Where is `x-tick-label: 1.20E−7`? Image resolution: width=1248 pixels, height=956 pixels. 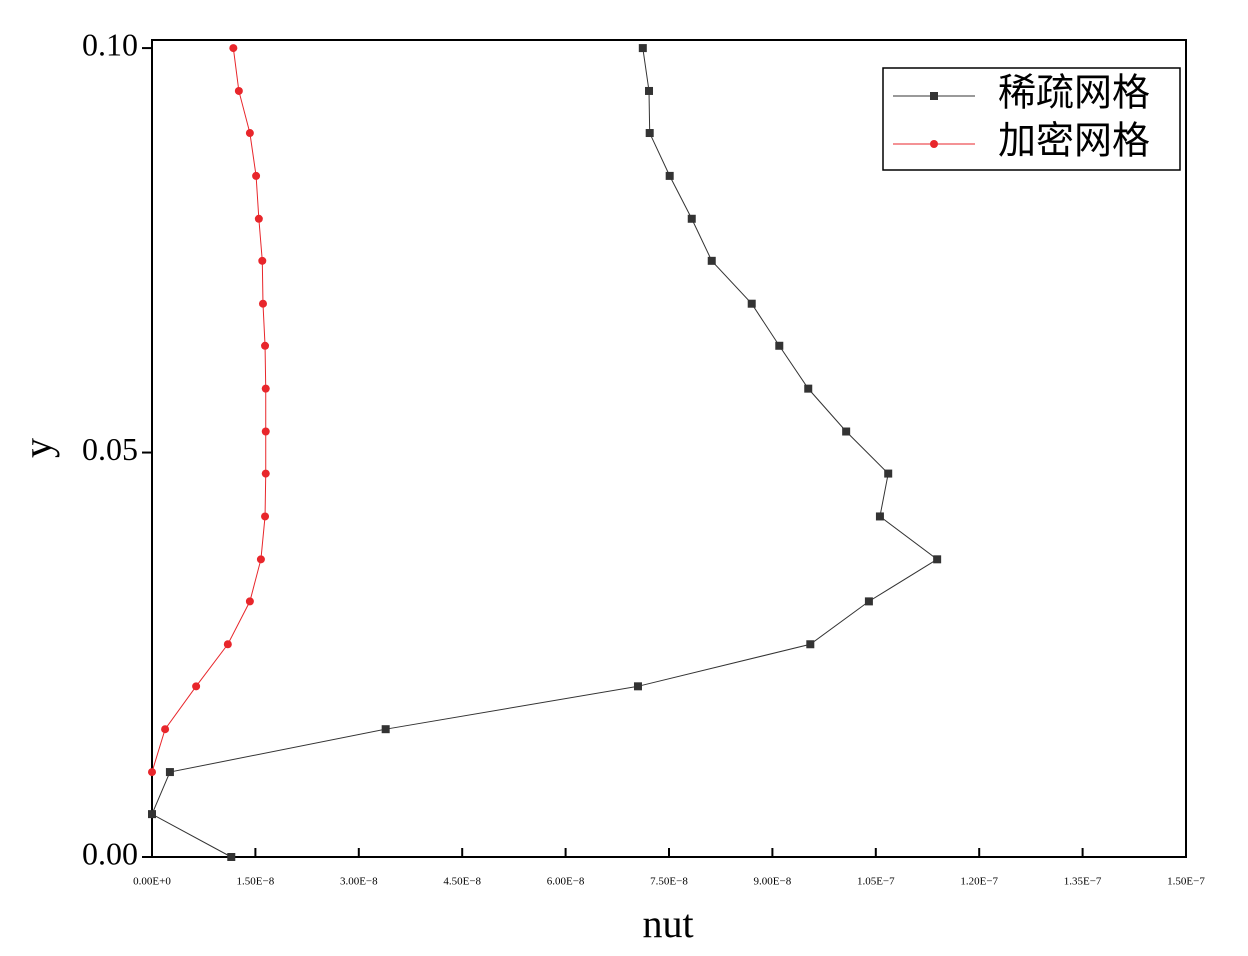 x-tick-label: 1.20E−7 is located at coordinates (979, 882).